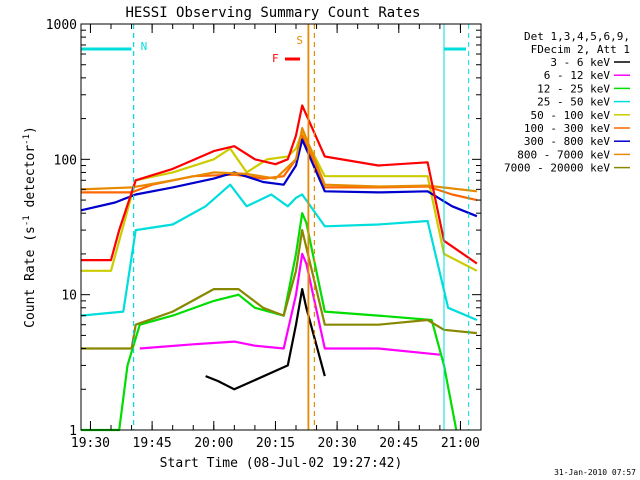  I want to click on series-line-300-800-kev, so click(279, 178).